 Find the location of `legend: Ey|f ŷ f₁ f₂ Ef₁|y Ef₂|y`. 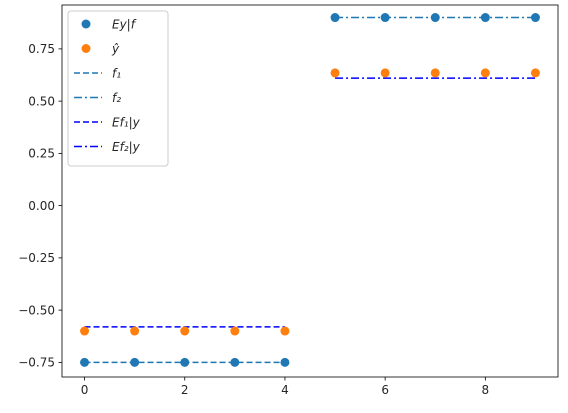

legend: Ey|f ŷ f₁ f₂ Ef₁|y Ef₂|y is located at coordinates (118, 88).